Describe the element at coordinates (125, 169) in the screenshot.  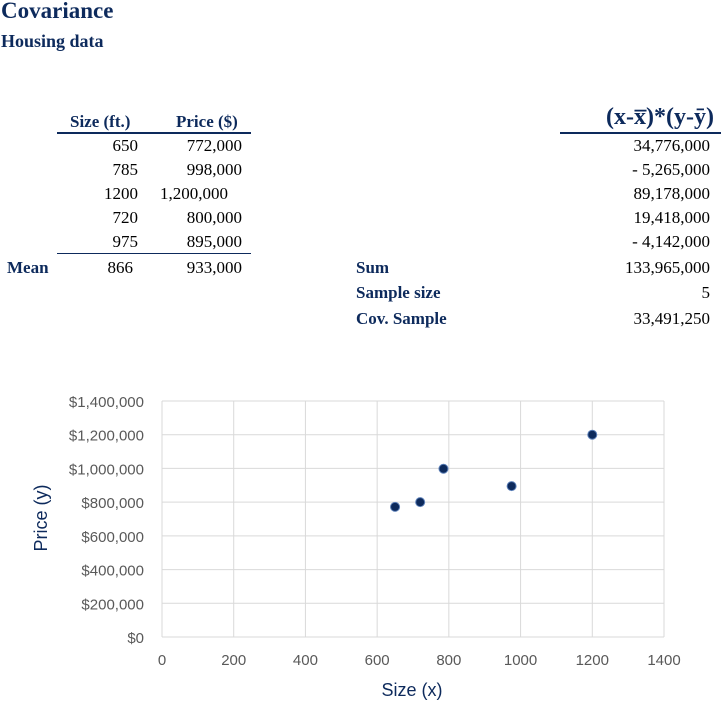
I see `cell-size-2: 785` at that location.